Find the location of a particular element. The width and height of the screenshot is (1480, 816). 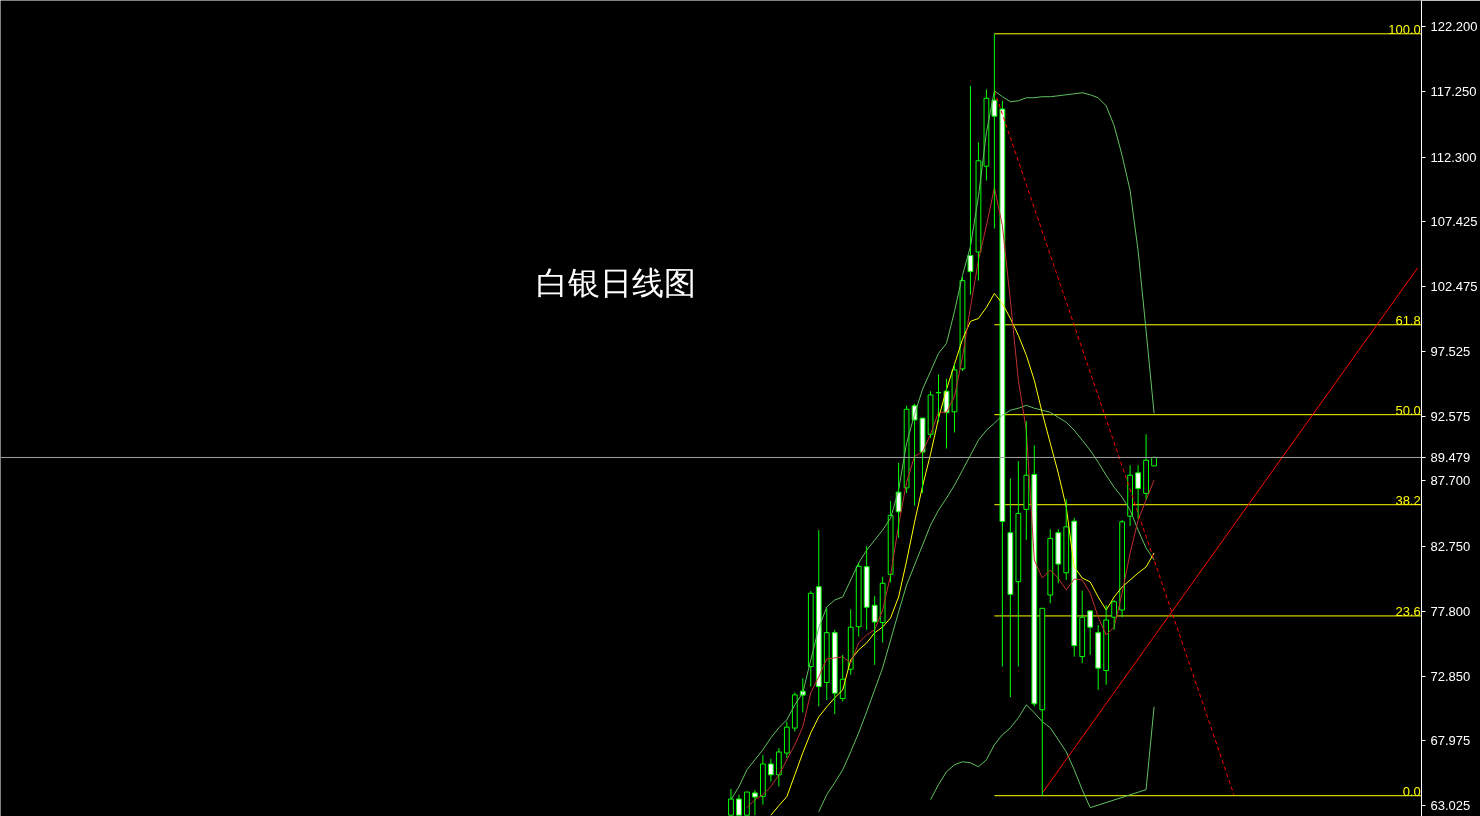

annotation: 61.8 is located at coordinates (1408, 320).